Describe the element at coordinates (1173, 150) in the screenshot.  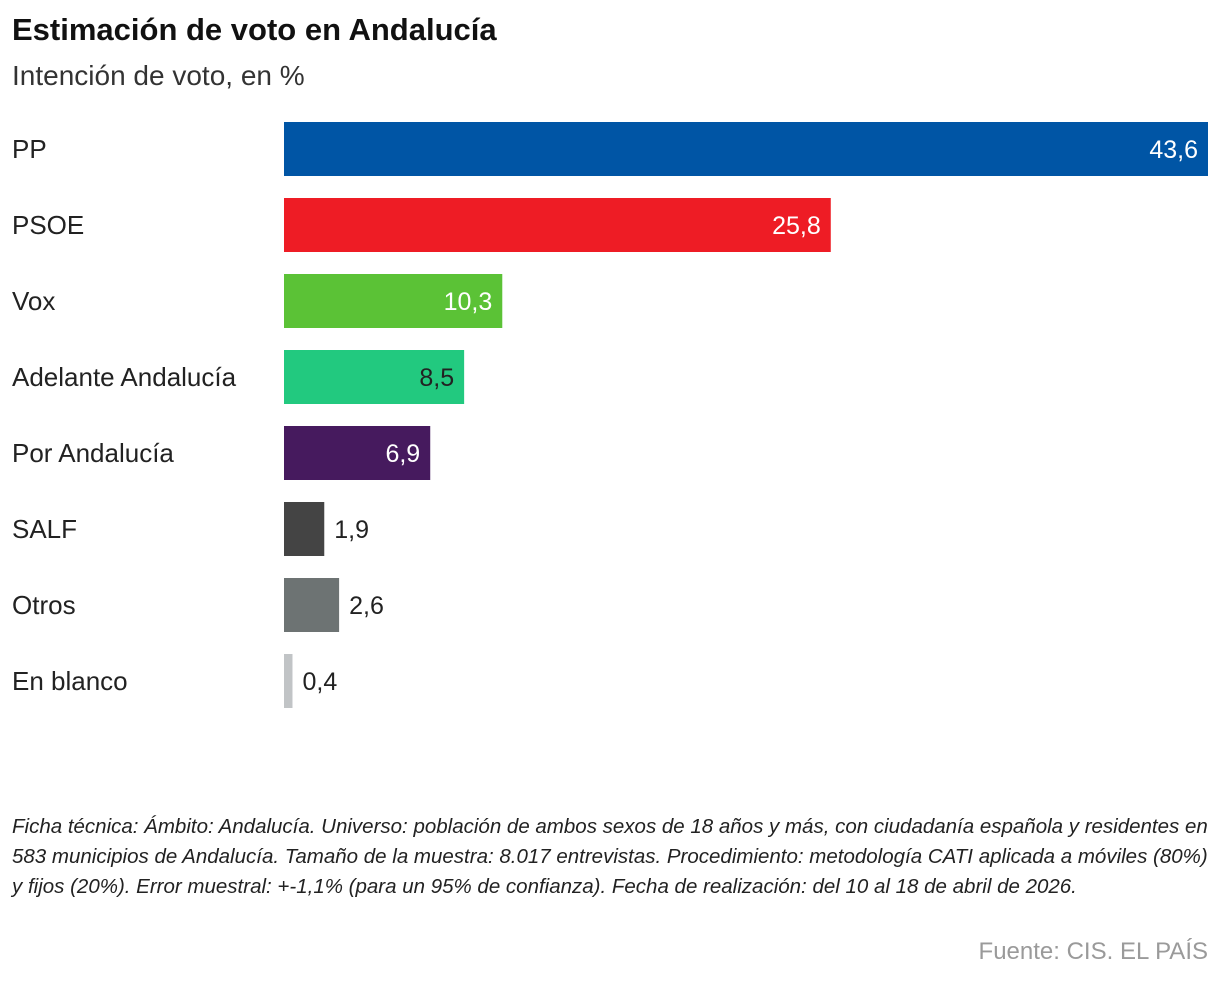
I see `value-label: 43,6` at that location.